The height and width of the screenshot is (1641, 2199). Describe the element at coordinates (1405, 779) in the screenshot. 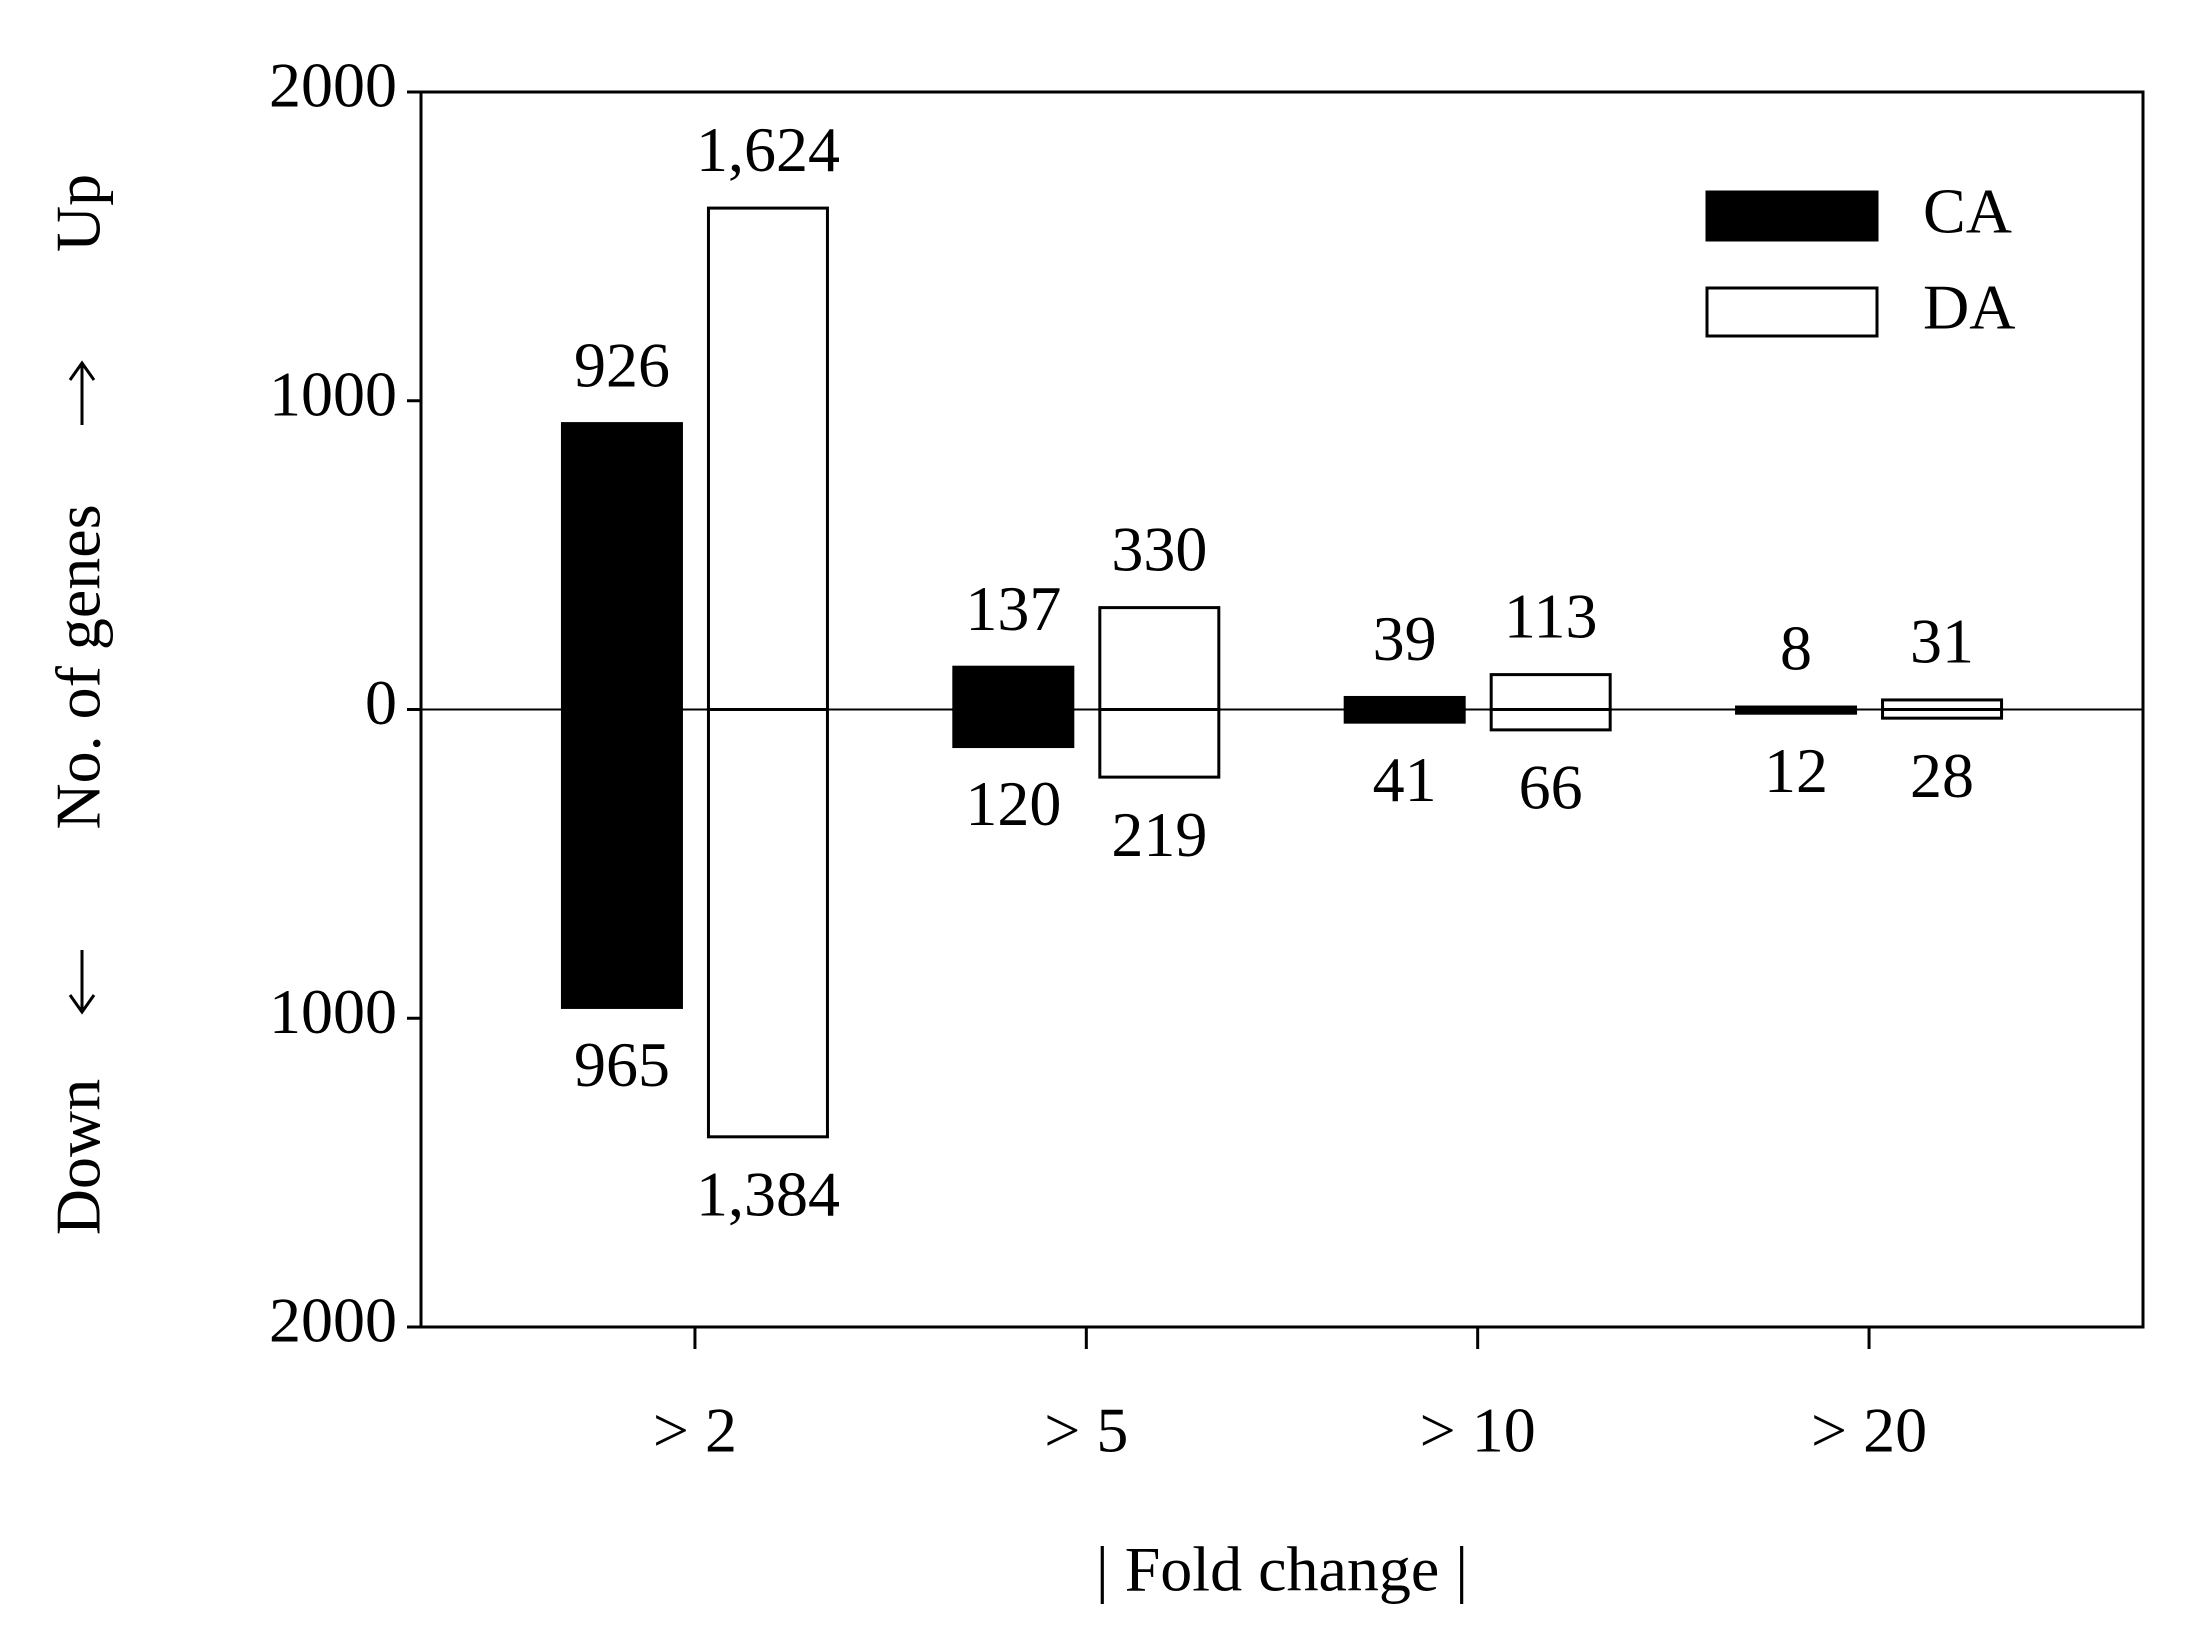

I see `value-label: 41` at that location.